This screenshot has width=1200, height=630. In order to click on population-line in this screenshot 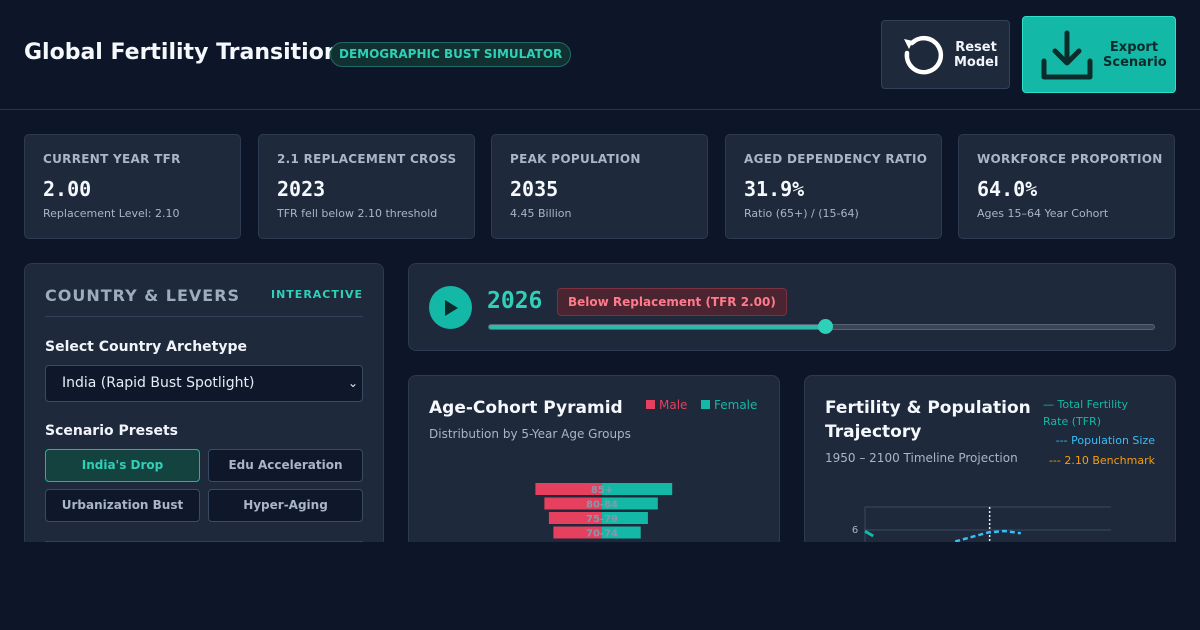, I will do `click(987, 536)`.